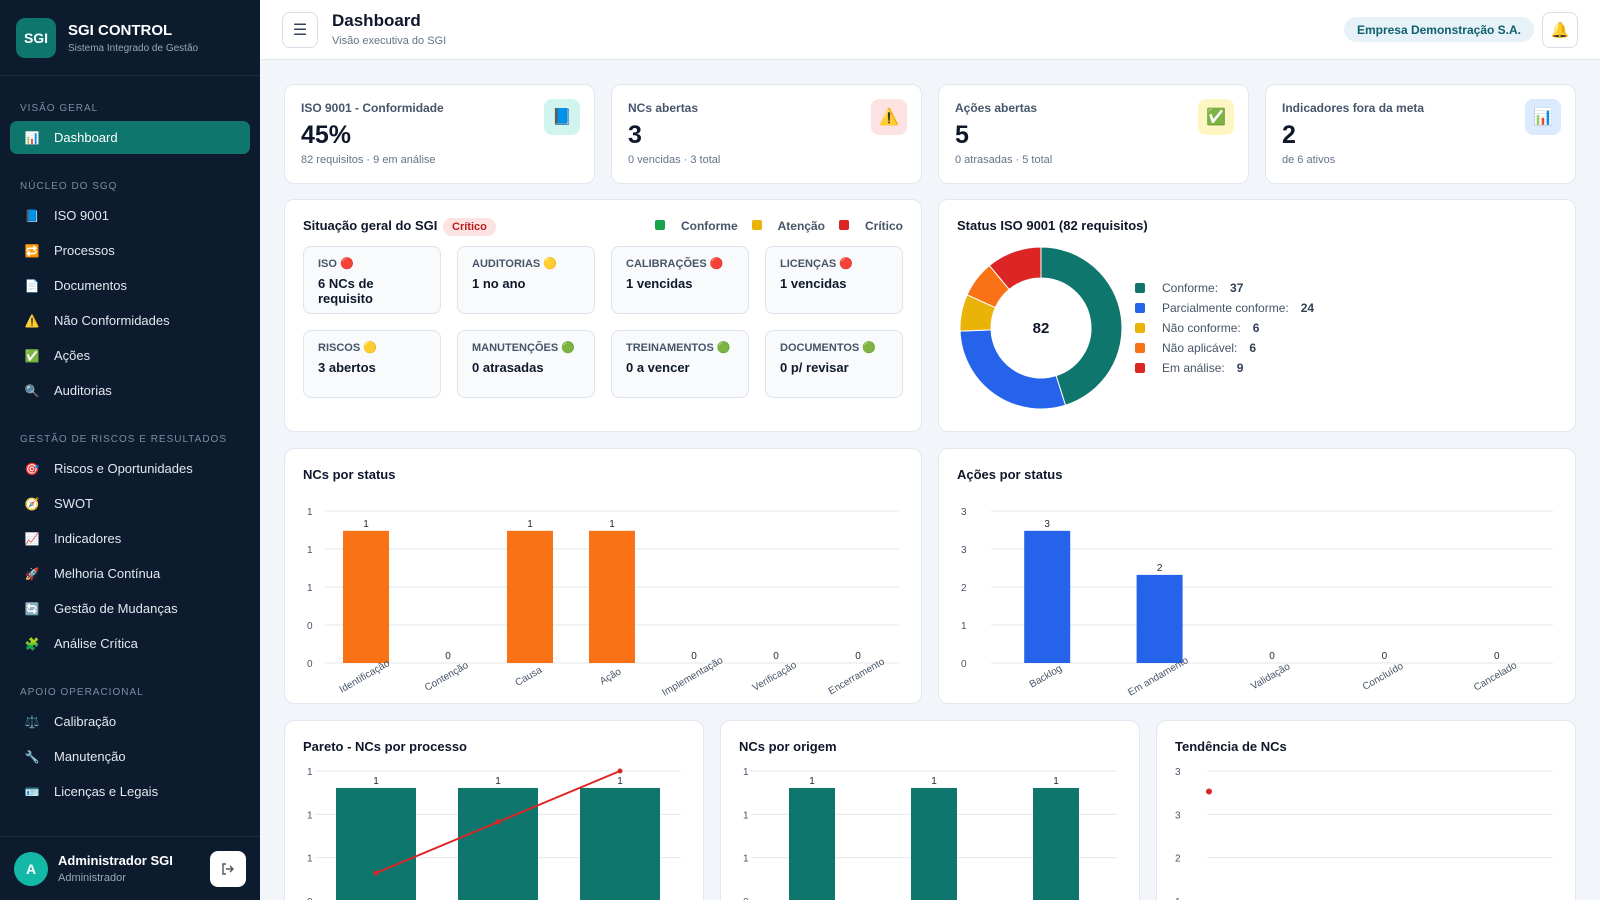 The image size is (1600, 900). What do you see at coordinates (32, 355) in the screenshot?
I see `check-icon: ✅` at bounding box center [32, 355].